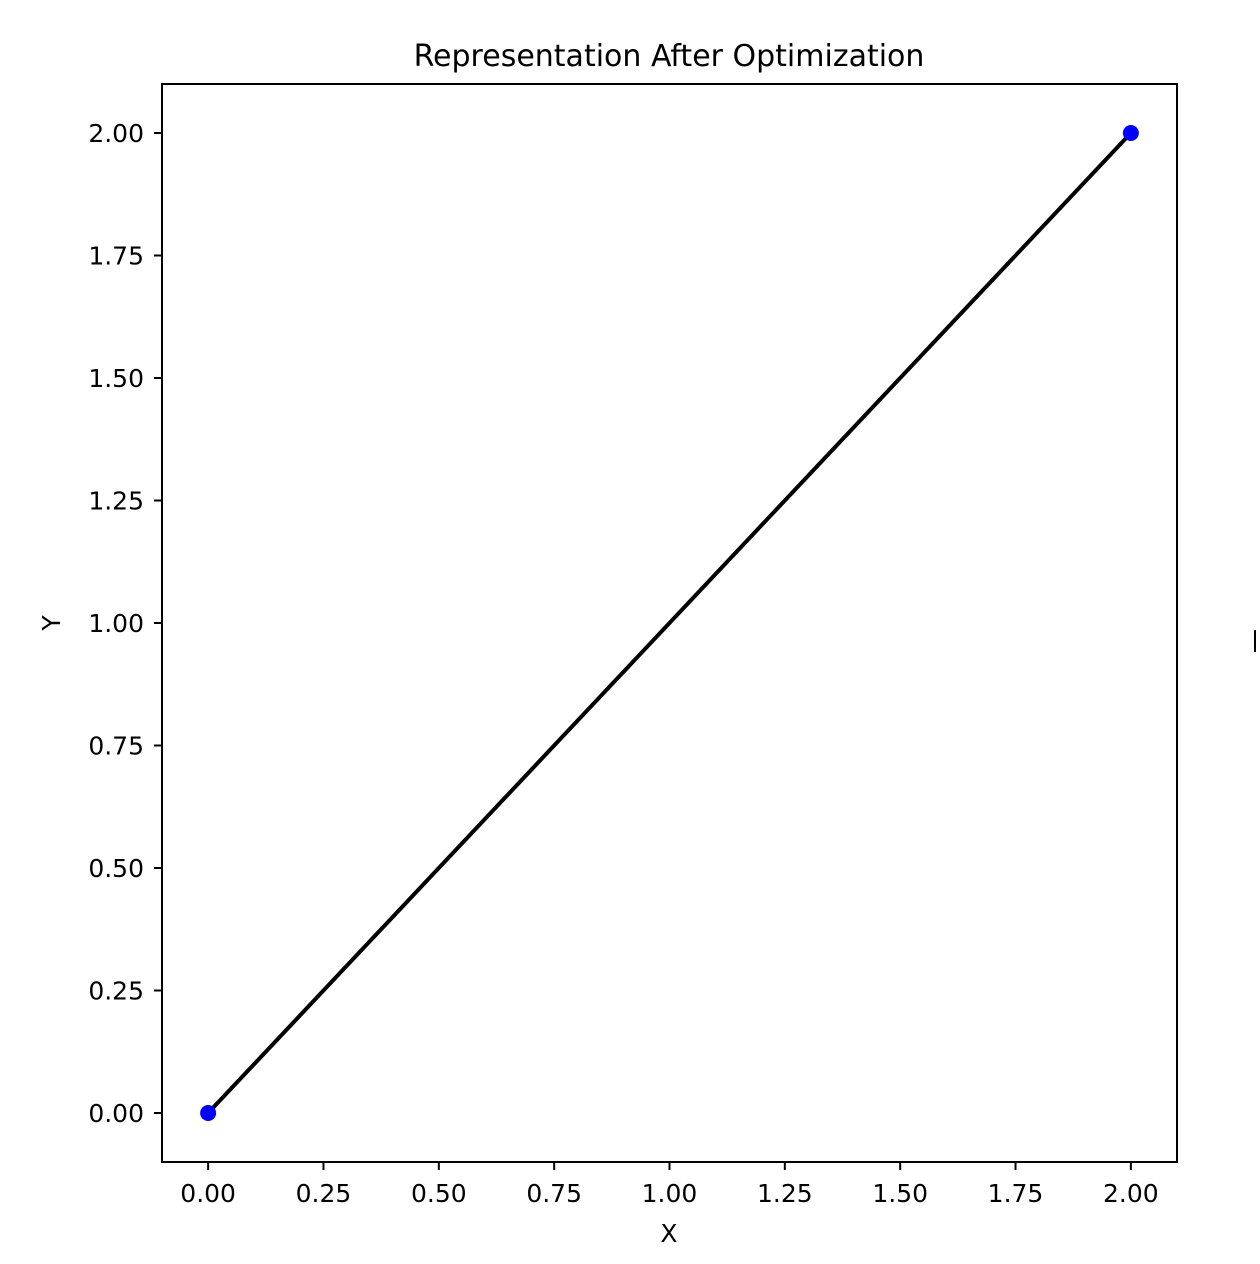  What do you see at coordinates (668, 1233) in the screenshot?
I see `x-axis-label: X` at bounding box center [668, 1233].